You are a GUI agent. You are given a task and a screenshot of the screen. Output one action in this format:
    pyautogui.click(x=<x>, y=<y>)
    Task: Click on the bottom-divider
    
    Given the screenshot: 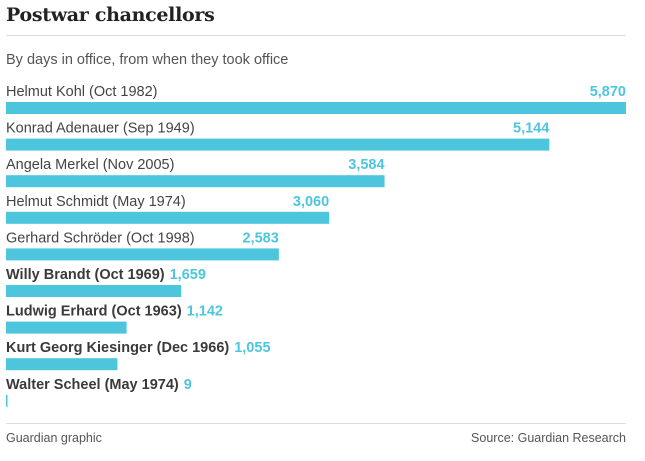 What is the action you would take?
    pyautogui.click(x=316, y=423)
    